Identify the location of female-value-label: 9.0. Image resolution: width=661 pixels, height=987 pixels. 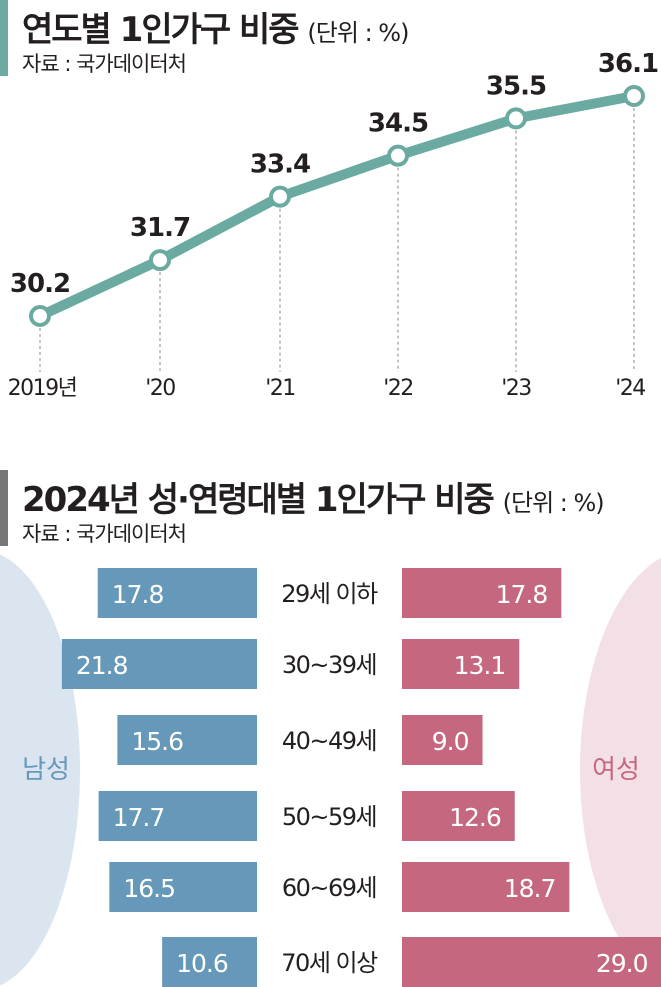
(450, 741).